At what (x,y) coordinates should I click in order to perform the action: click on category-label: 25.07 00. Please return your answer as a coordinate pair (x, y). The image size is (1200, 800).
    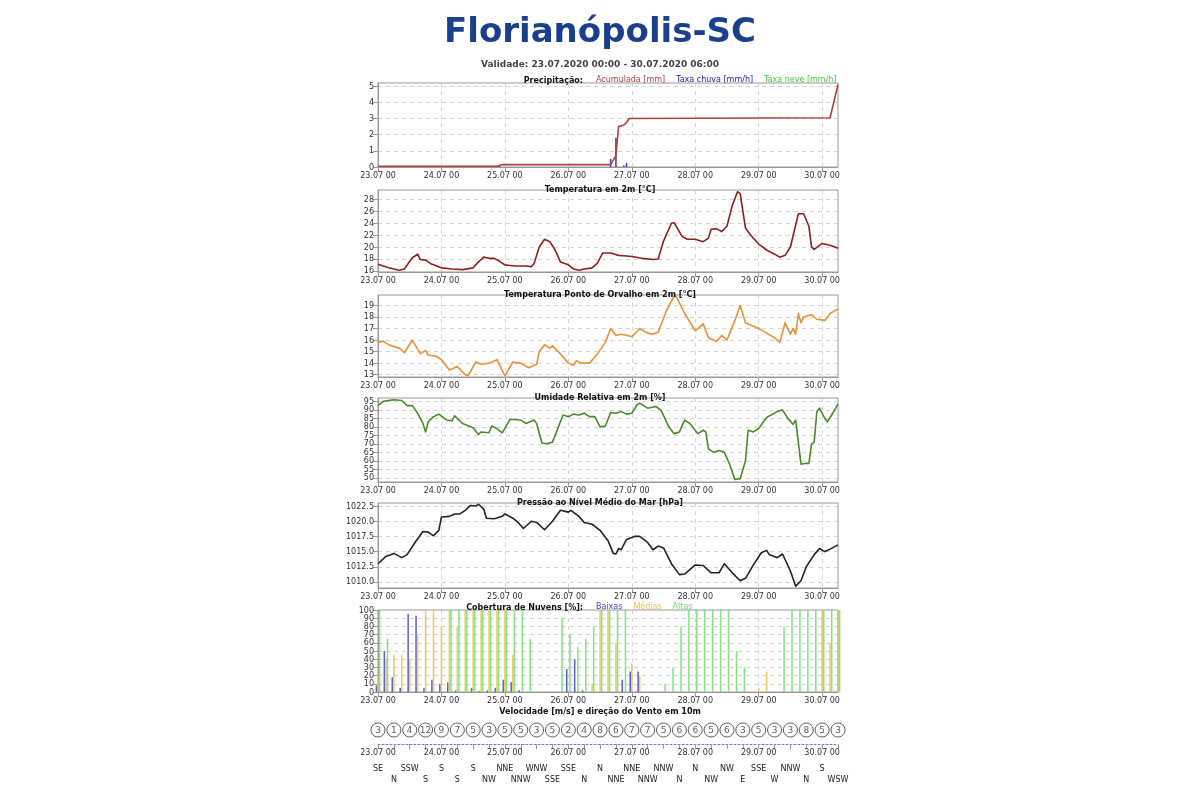
    Looking at the image, I should click on (505, 752).